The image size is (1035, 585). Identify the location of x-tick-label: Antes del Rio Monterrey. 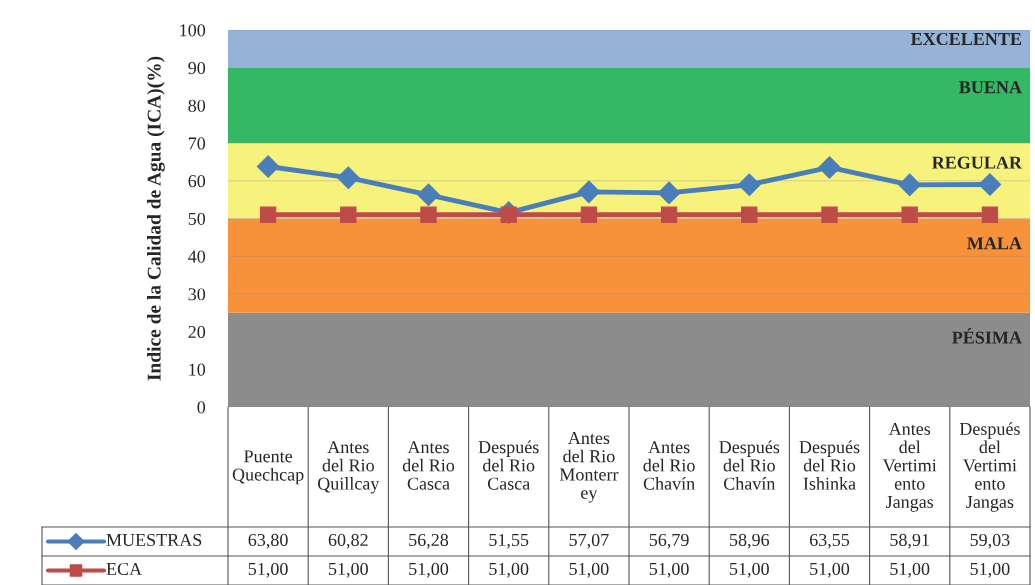
(589, 467).